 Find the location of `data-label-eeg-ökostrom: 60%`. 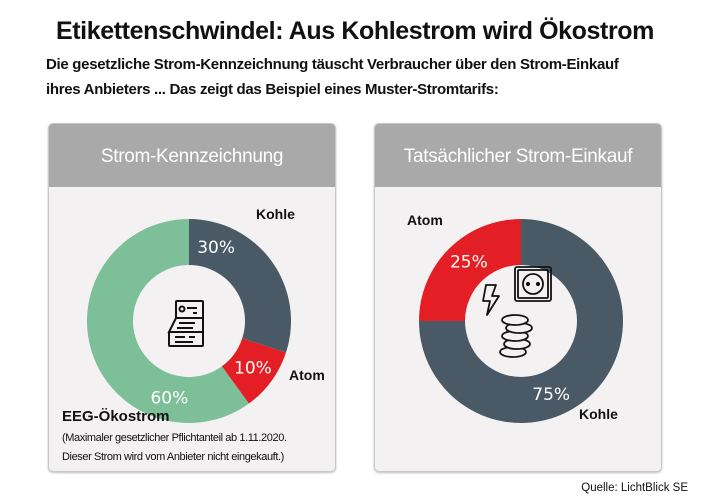

data-label-eeg-ökostrom: 60% is located at coordinates (169, 399).